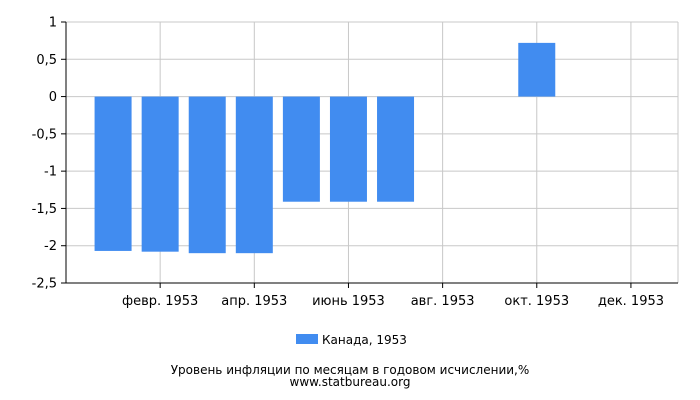  I want to click on x-tick-label: июнь 1953, so click(348, 301).